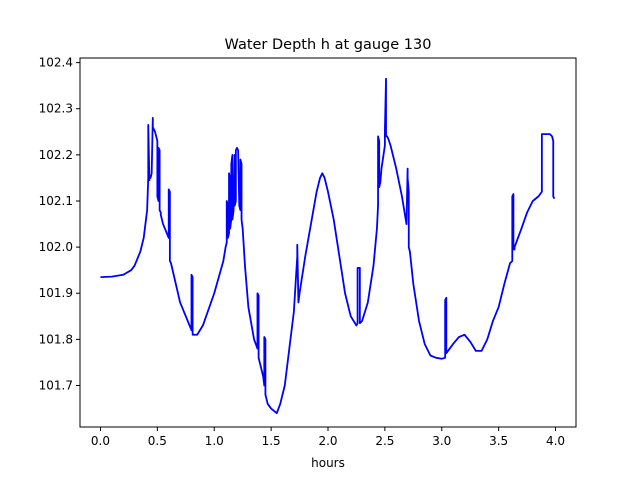  Describe the element at coordinates (56, 247) in the screenshot. I see `y-tick-label: 102.0` at that location.